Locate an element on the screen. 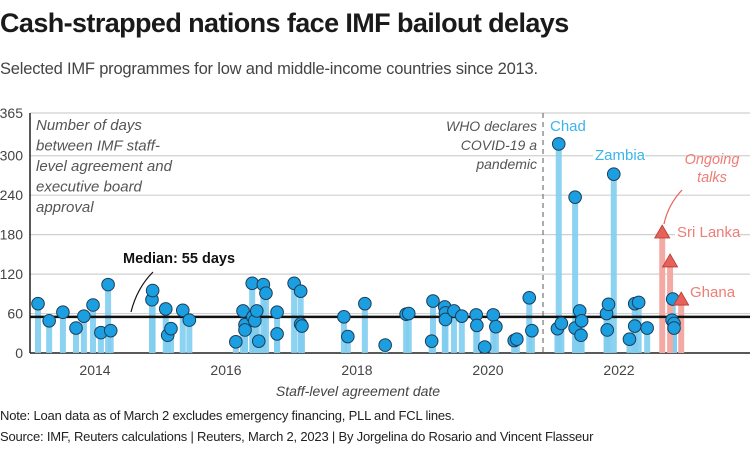 This screenshot has width=750, height=455. sri-lanka-label-bg is located at coordinates (706, 231).